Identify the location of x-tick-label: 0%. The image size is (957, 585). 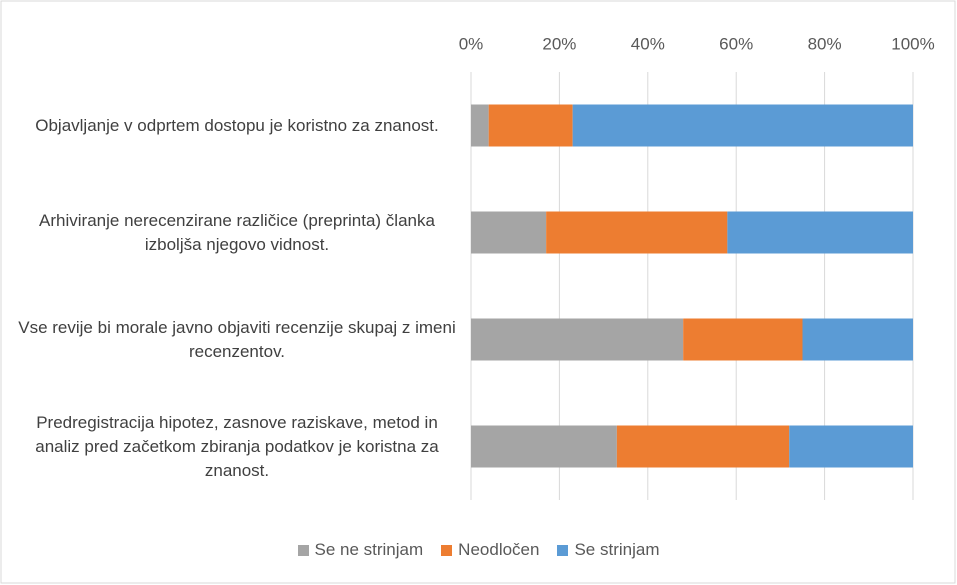
(471, 43).